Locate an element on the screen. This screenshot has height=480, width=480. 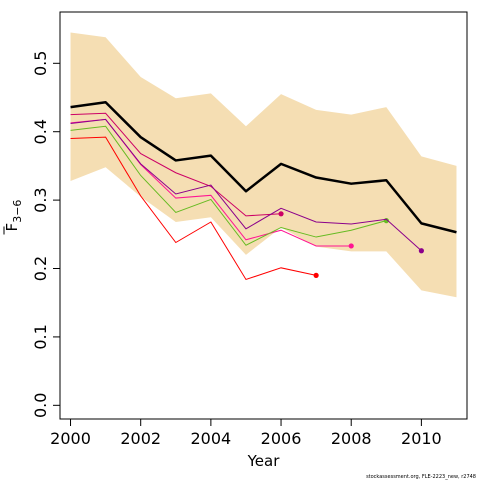
x-tick-label-2006: 2006 is located at coordinates (281, 438).